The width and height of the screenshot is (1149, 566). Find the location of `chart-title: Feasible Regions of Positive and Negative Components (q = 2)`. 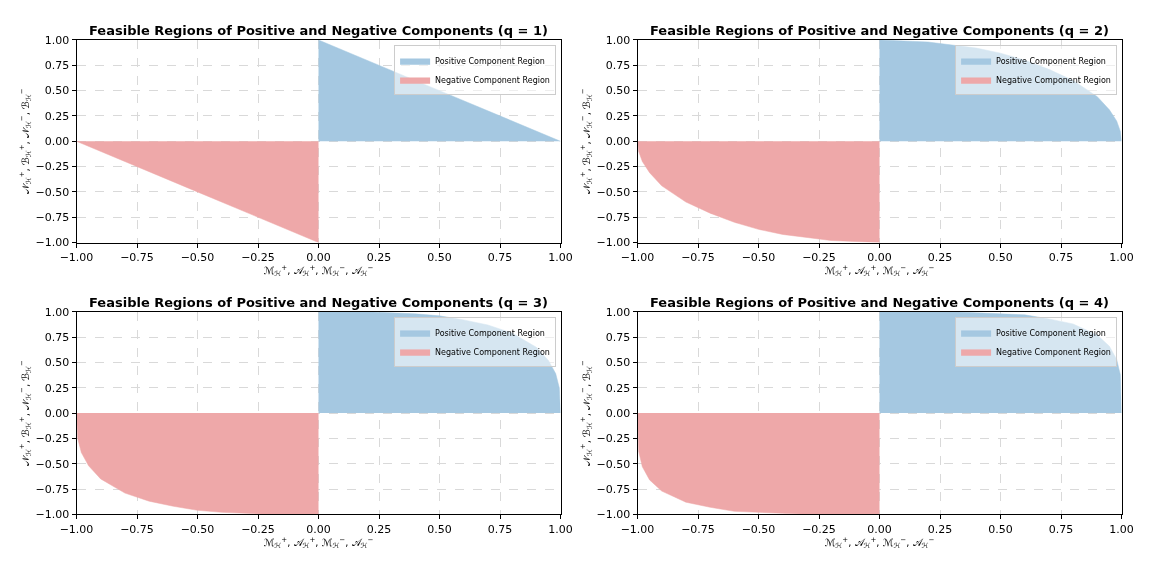

chart-title: Feasible Regions of Positive and Negative Components (q = 2) is located at coordinates (879, 30).